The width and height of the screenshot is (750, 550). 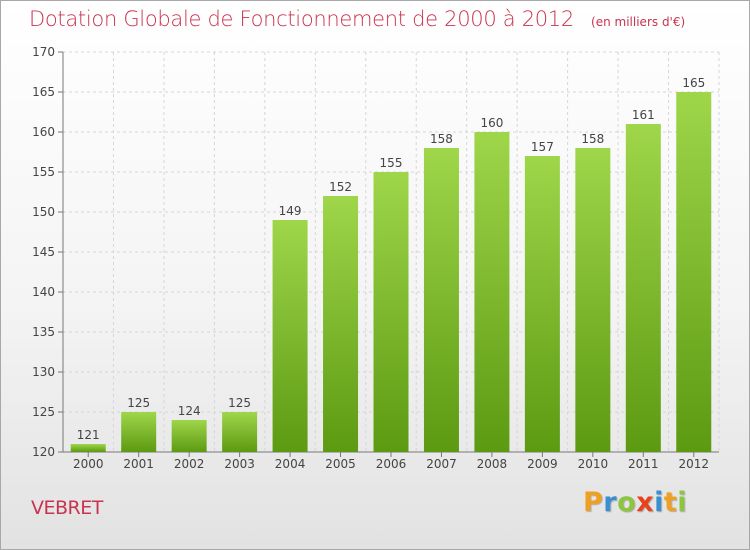 What do you see at coordinates (391, 464) in the screenshot?
I see `x-tick-label: 2006` at bounding box center [391, 464].